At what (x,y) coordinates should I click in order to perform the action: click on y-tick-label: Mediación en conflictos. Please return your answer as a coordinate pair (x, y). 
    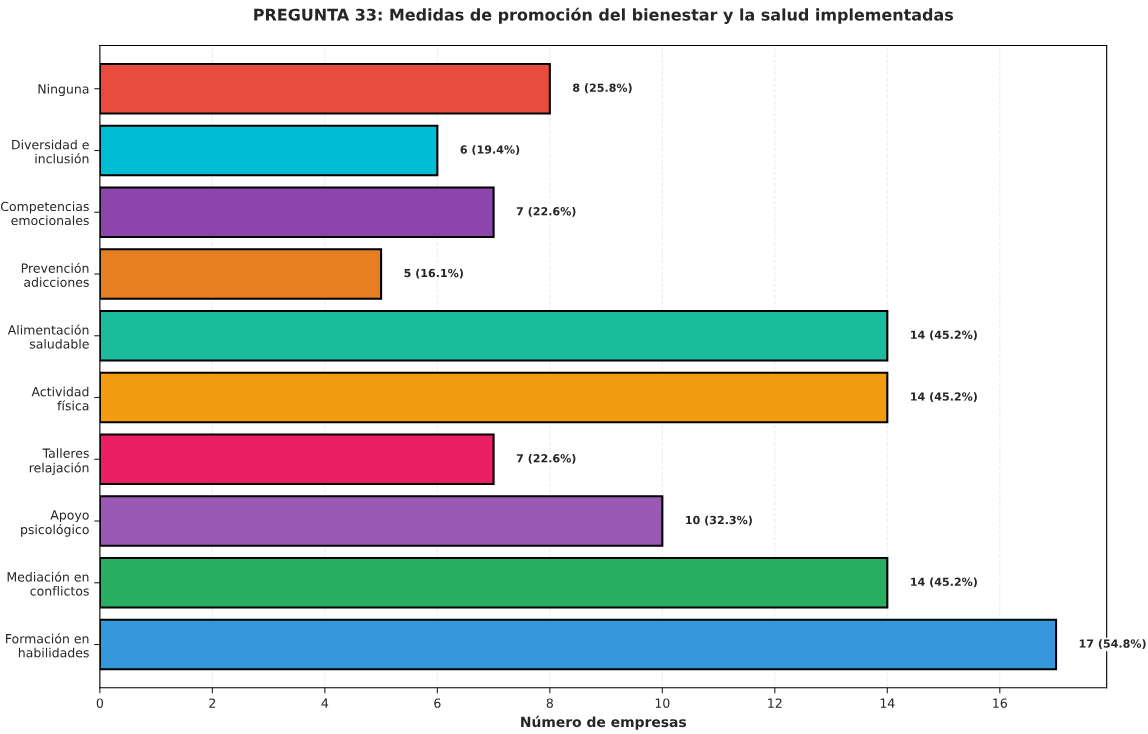
    Looking at the image, I should click on (48, 583).